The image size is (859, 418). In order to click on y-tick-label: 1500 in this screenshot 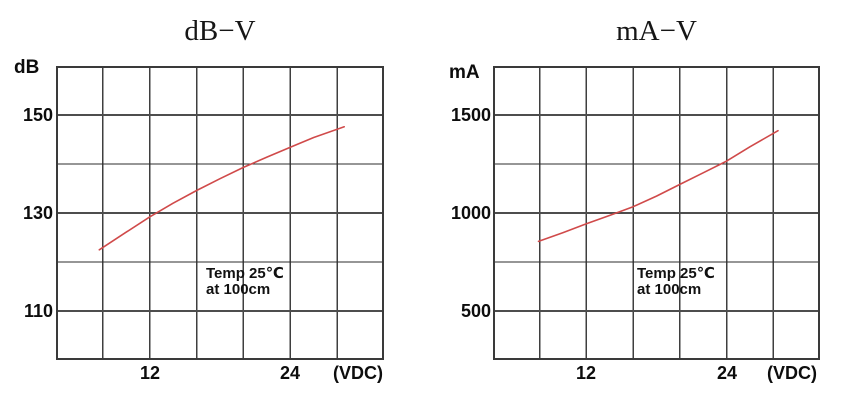, I will do `click(470, 115)`.